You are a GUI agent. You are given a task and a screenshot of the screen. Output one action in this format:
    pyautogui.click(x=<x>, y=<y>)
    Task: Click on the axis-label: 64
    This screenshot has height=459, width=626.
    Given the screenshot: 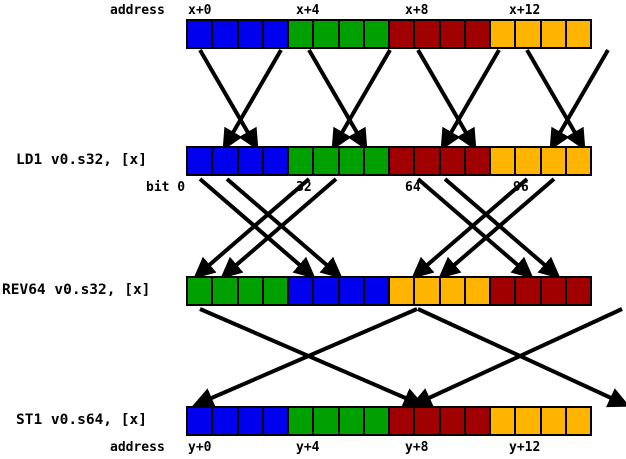 What is the action you would take?
    pyautogui.click(x=413, y=187)
    